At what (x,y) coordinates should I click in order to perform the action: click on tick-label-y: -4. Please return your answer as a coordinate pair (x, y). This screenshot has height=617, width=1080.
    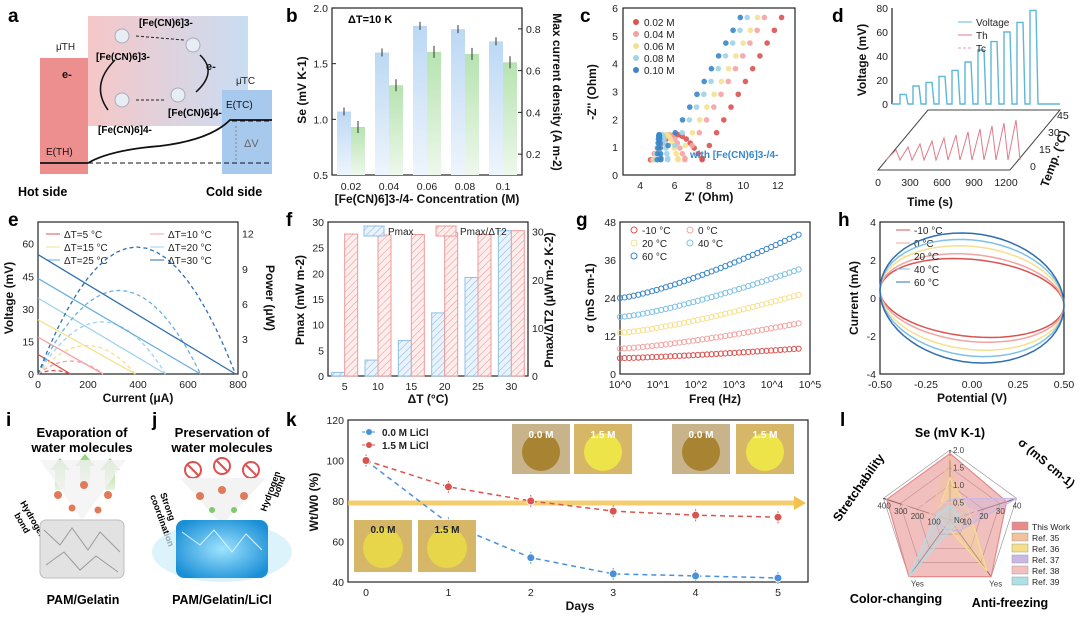
    Looking at the image, I should click on (871, 375).